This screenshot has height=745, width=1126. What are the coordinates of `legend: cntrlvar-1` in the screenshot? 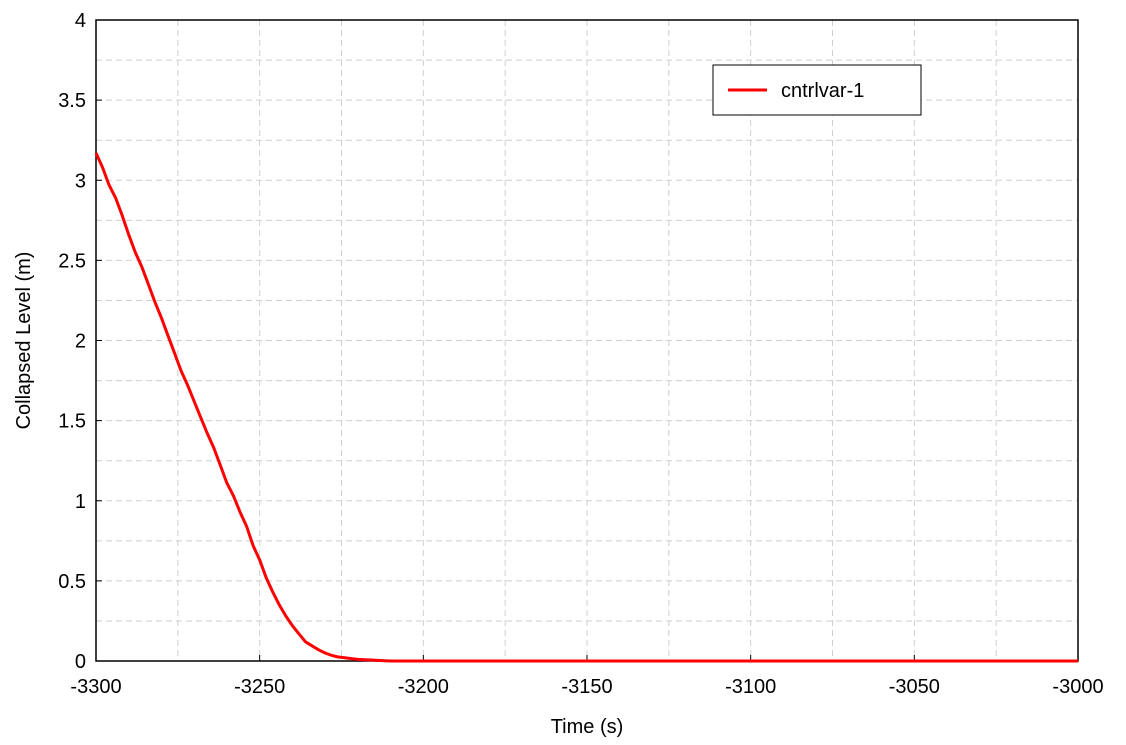 It's located at (817, 90).